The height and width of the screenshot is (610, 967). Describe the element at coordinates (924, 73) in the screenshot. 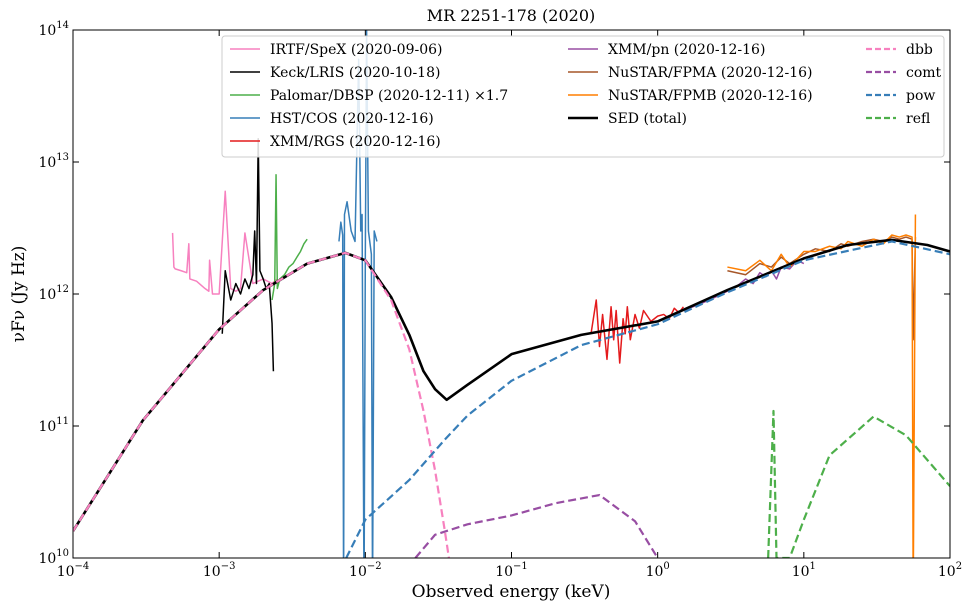

I see `legend-label: comt` at that location.